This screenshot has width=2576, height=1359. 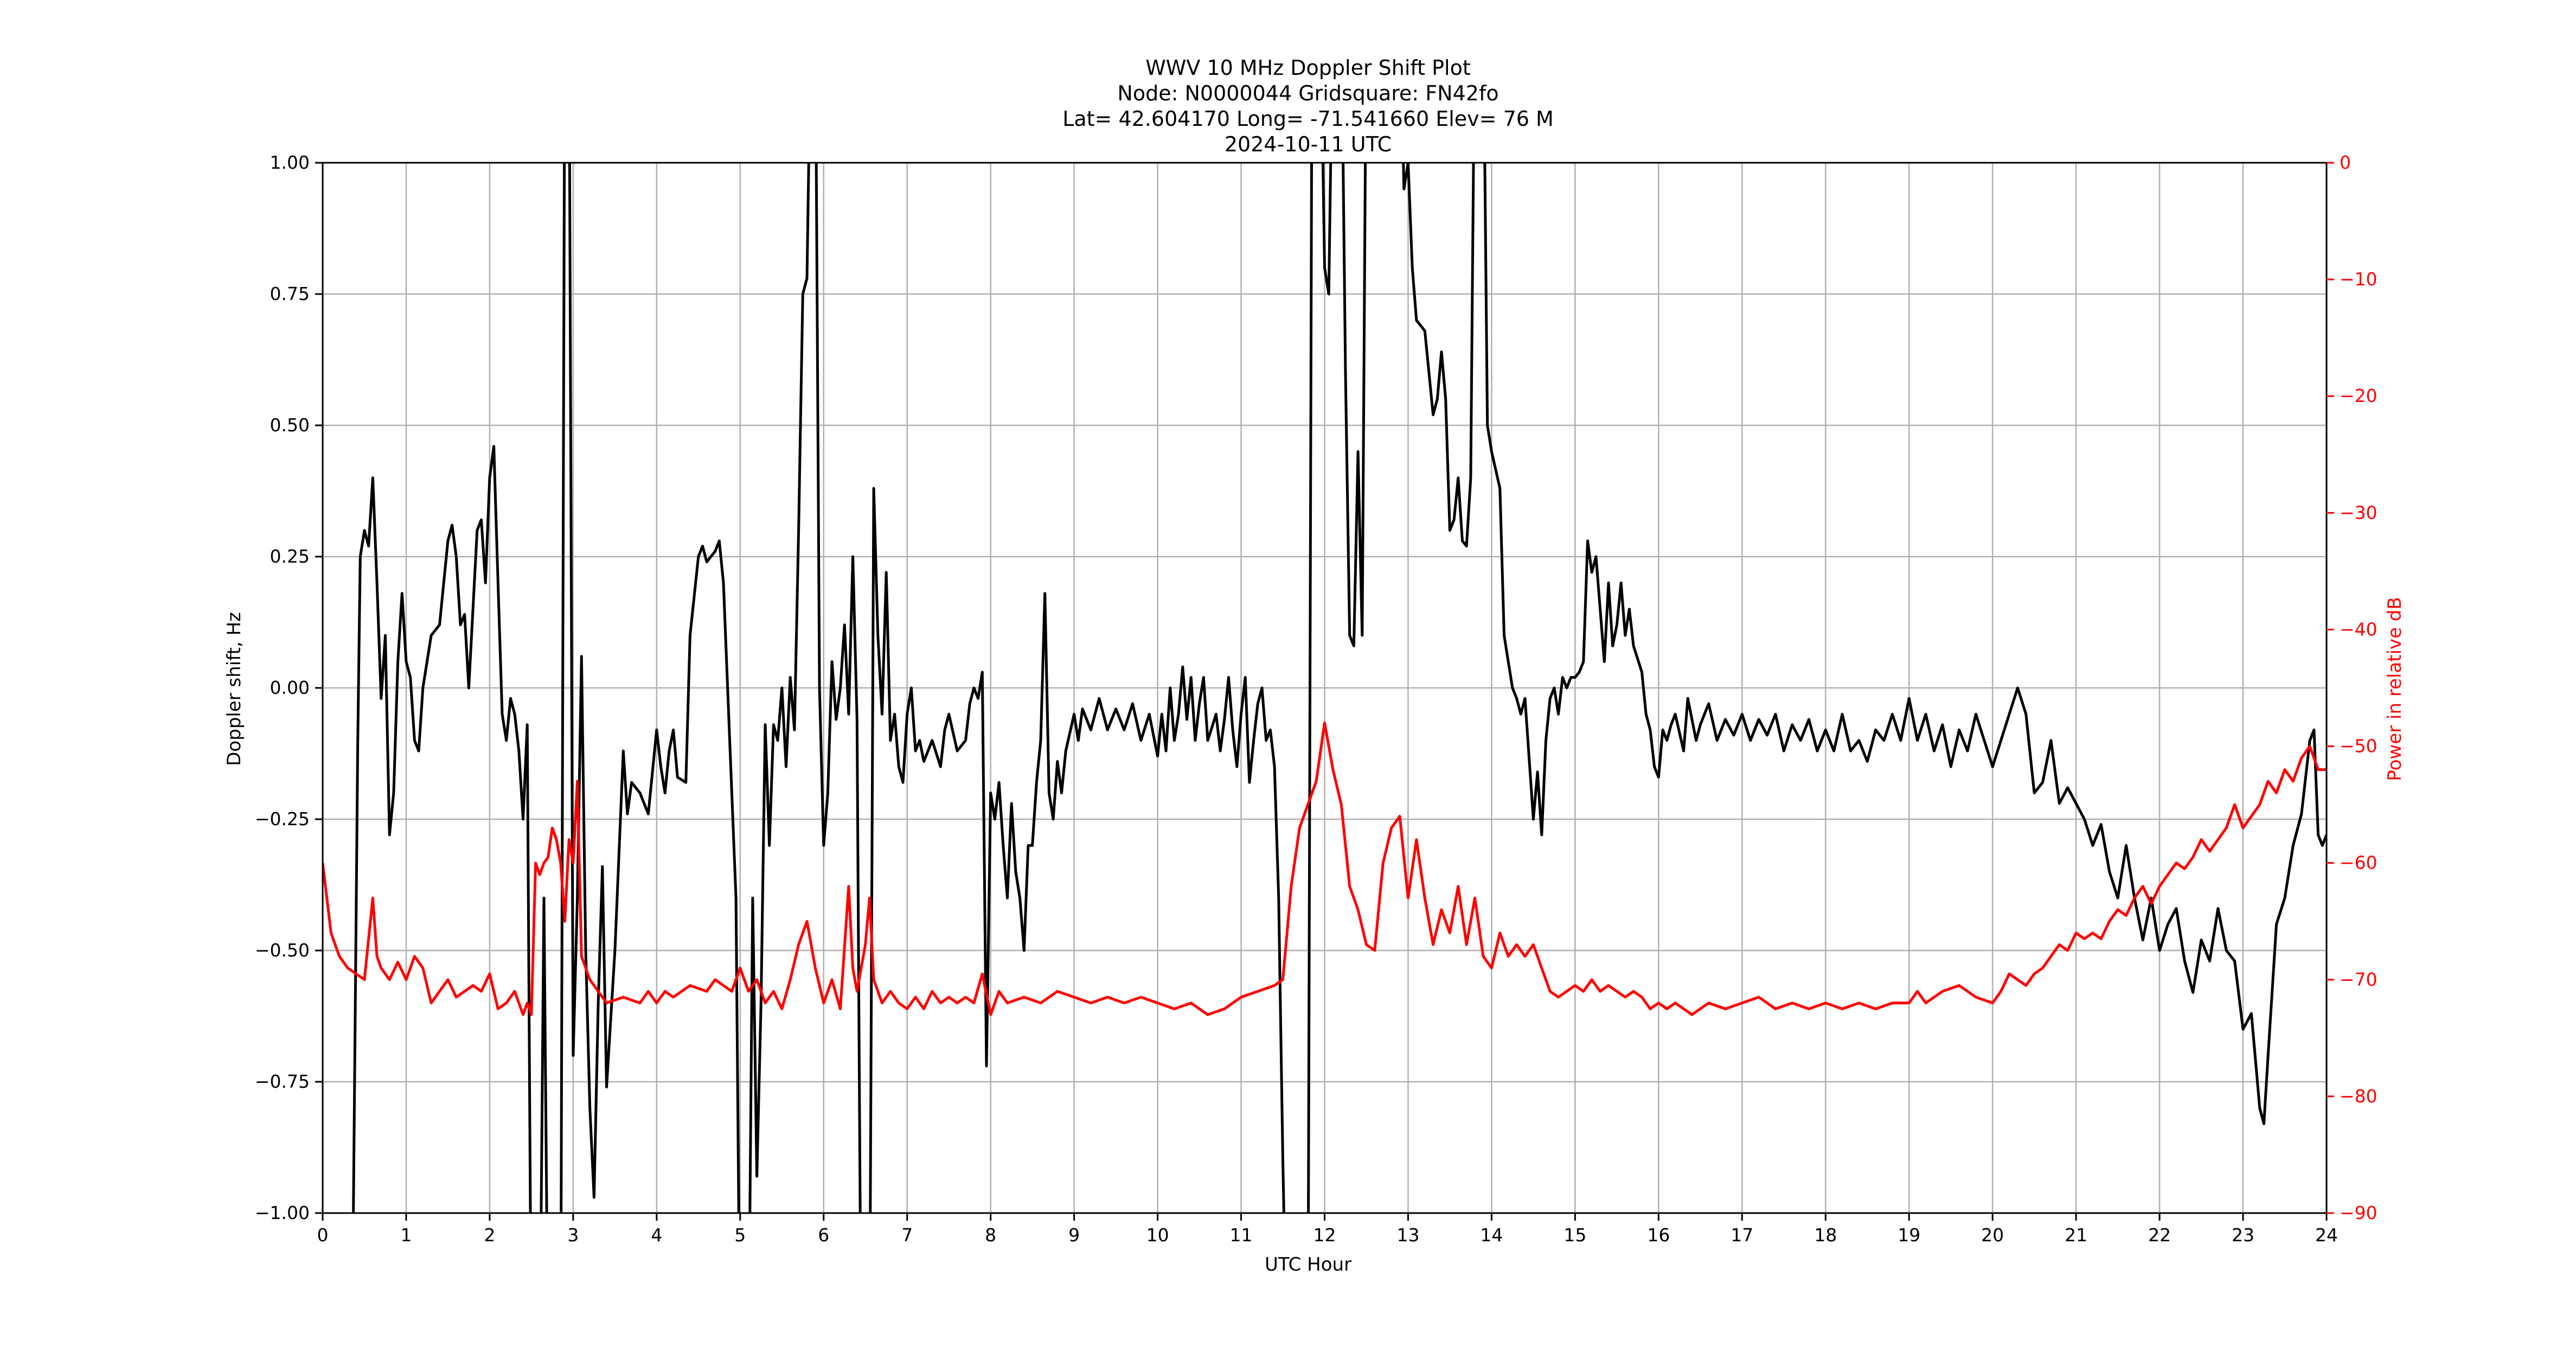 I want to click on y2-tick-label: 0, so click(x=2345, y=163).